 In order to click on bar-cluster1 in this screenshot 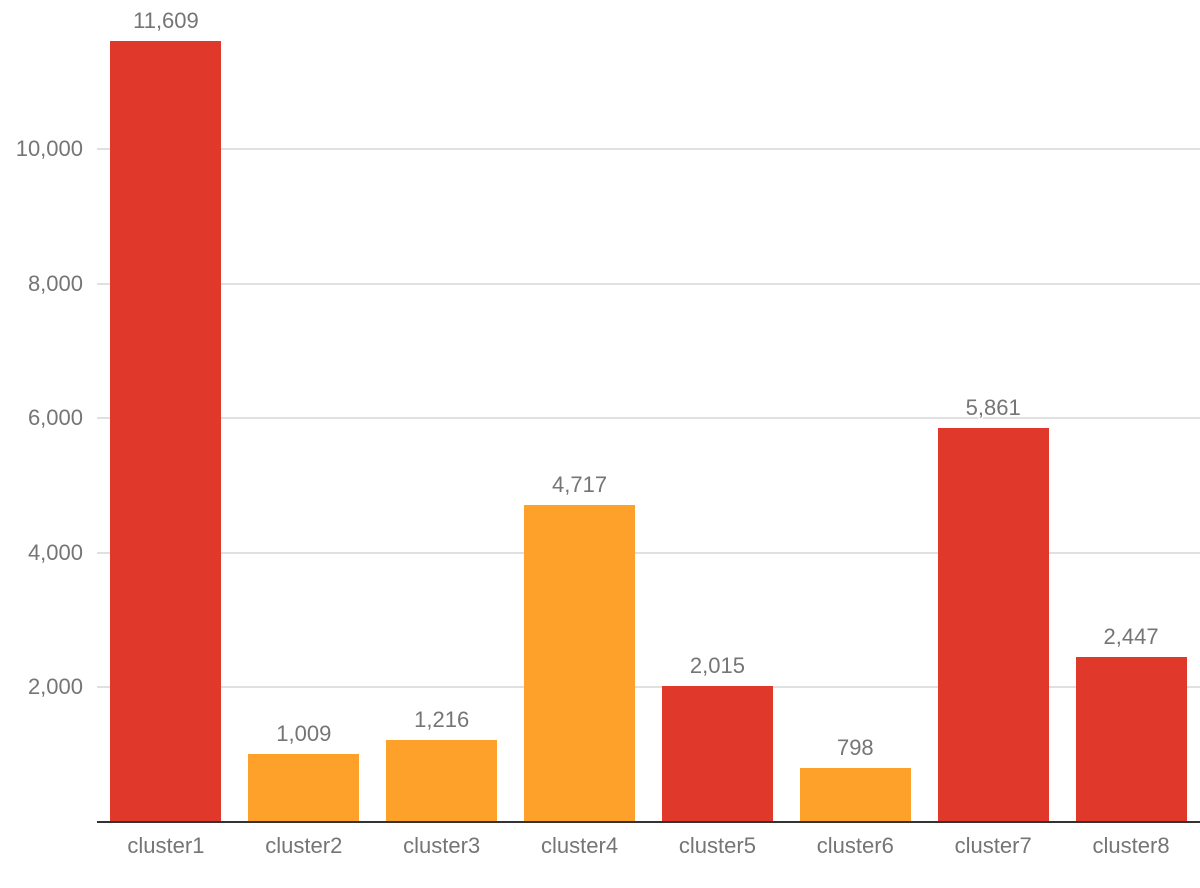, I will do `click(166, 431)`.